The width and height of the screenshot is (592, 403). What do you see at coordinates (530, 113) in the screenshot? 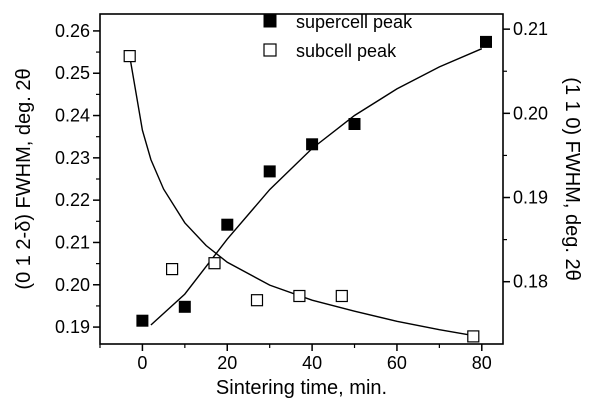
I see `right-y-tick-label: 0.20` at bounding box center [530, 113].